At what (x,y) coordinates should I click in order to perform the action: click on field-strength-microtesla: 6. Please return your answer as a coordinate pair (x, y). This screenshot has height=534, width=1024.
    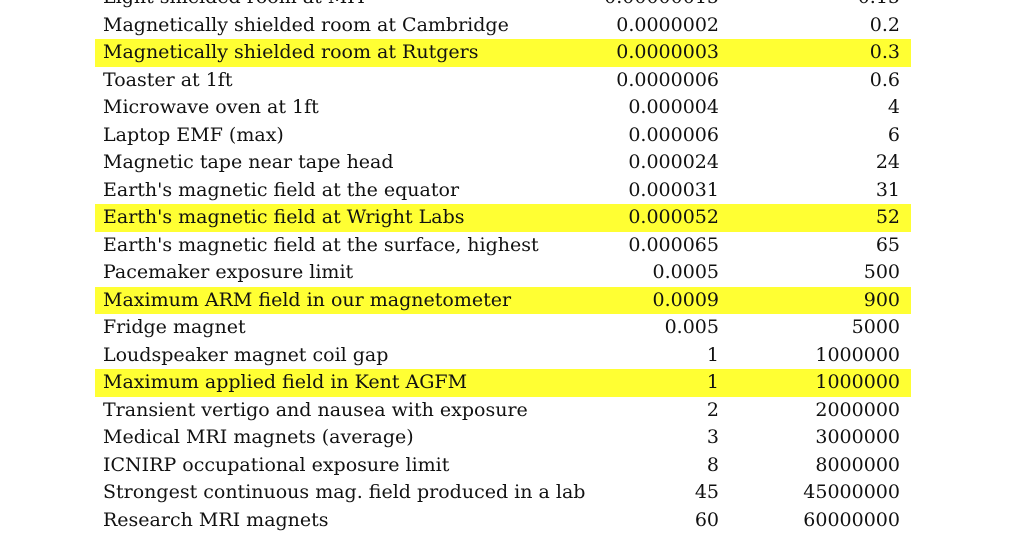
    Looking at the image, I should click on (894, 136).